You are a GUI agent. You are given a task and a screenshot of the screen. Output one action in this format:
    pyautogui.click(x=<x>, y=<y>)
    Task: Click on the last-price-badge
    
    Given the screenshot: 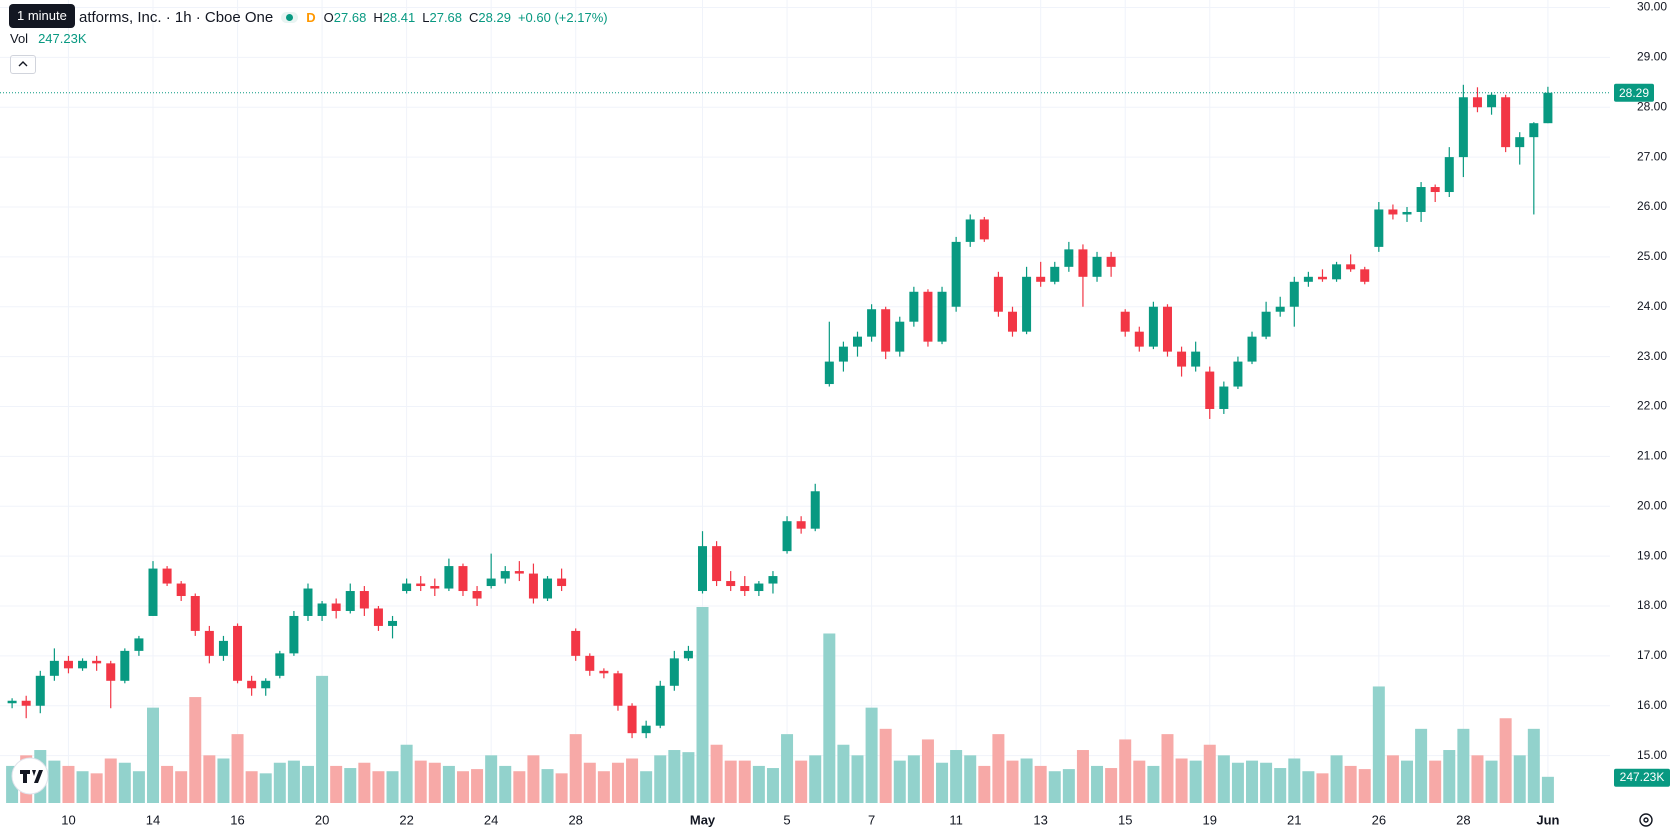 What is the action you would take?
    pyautogui.click(x=1634, y=92)
    